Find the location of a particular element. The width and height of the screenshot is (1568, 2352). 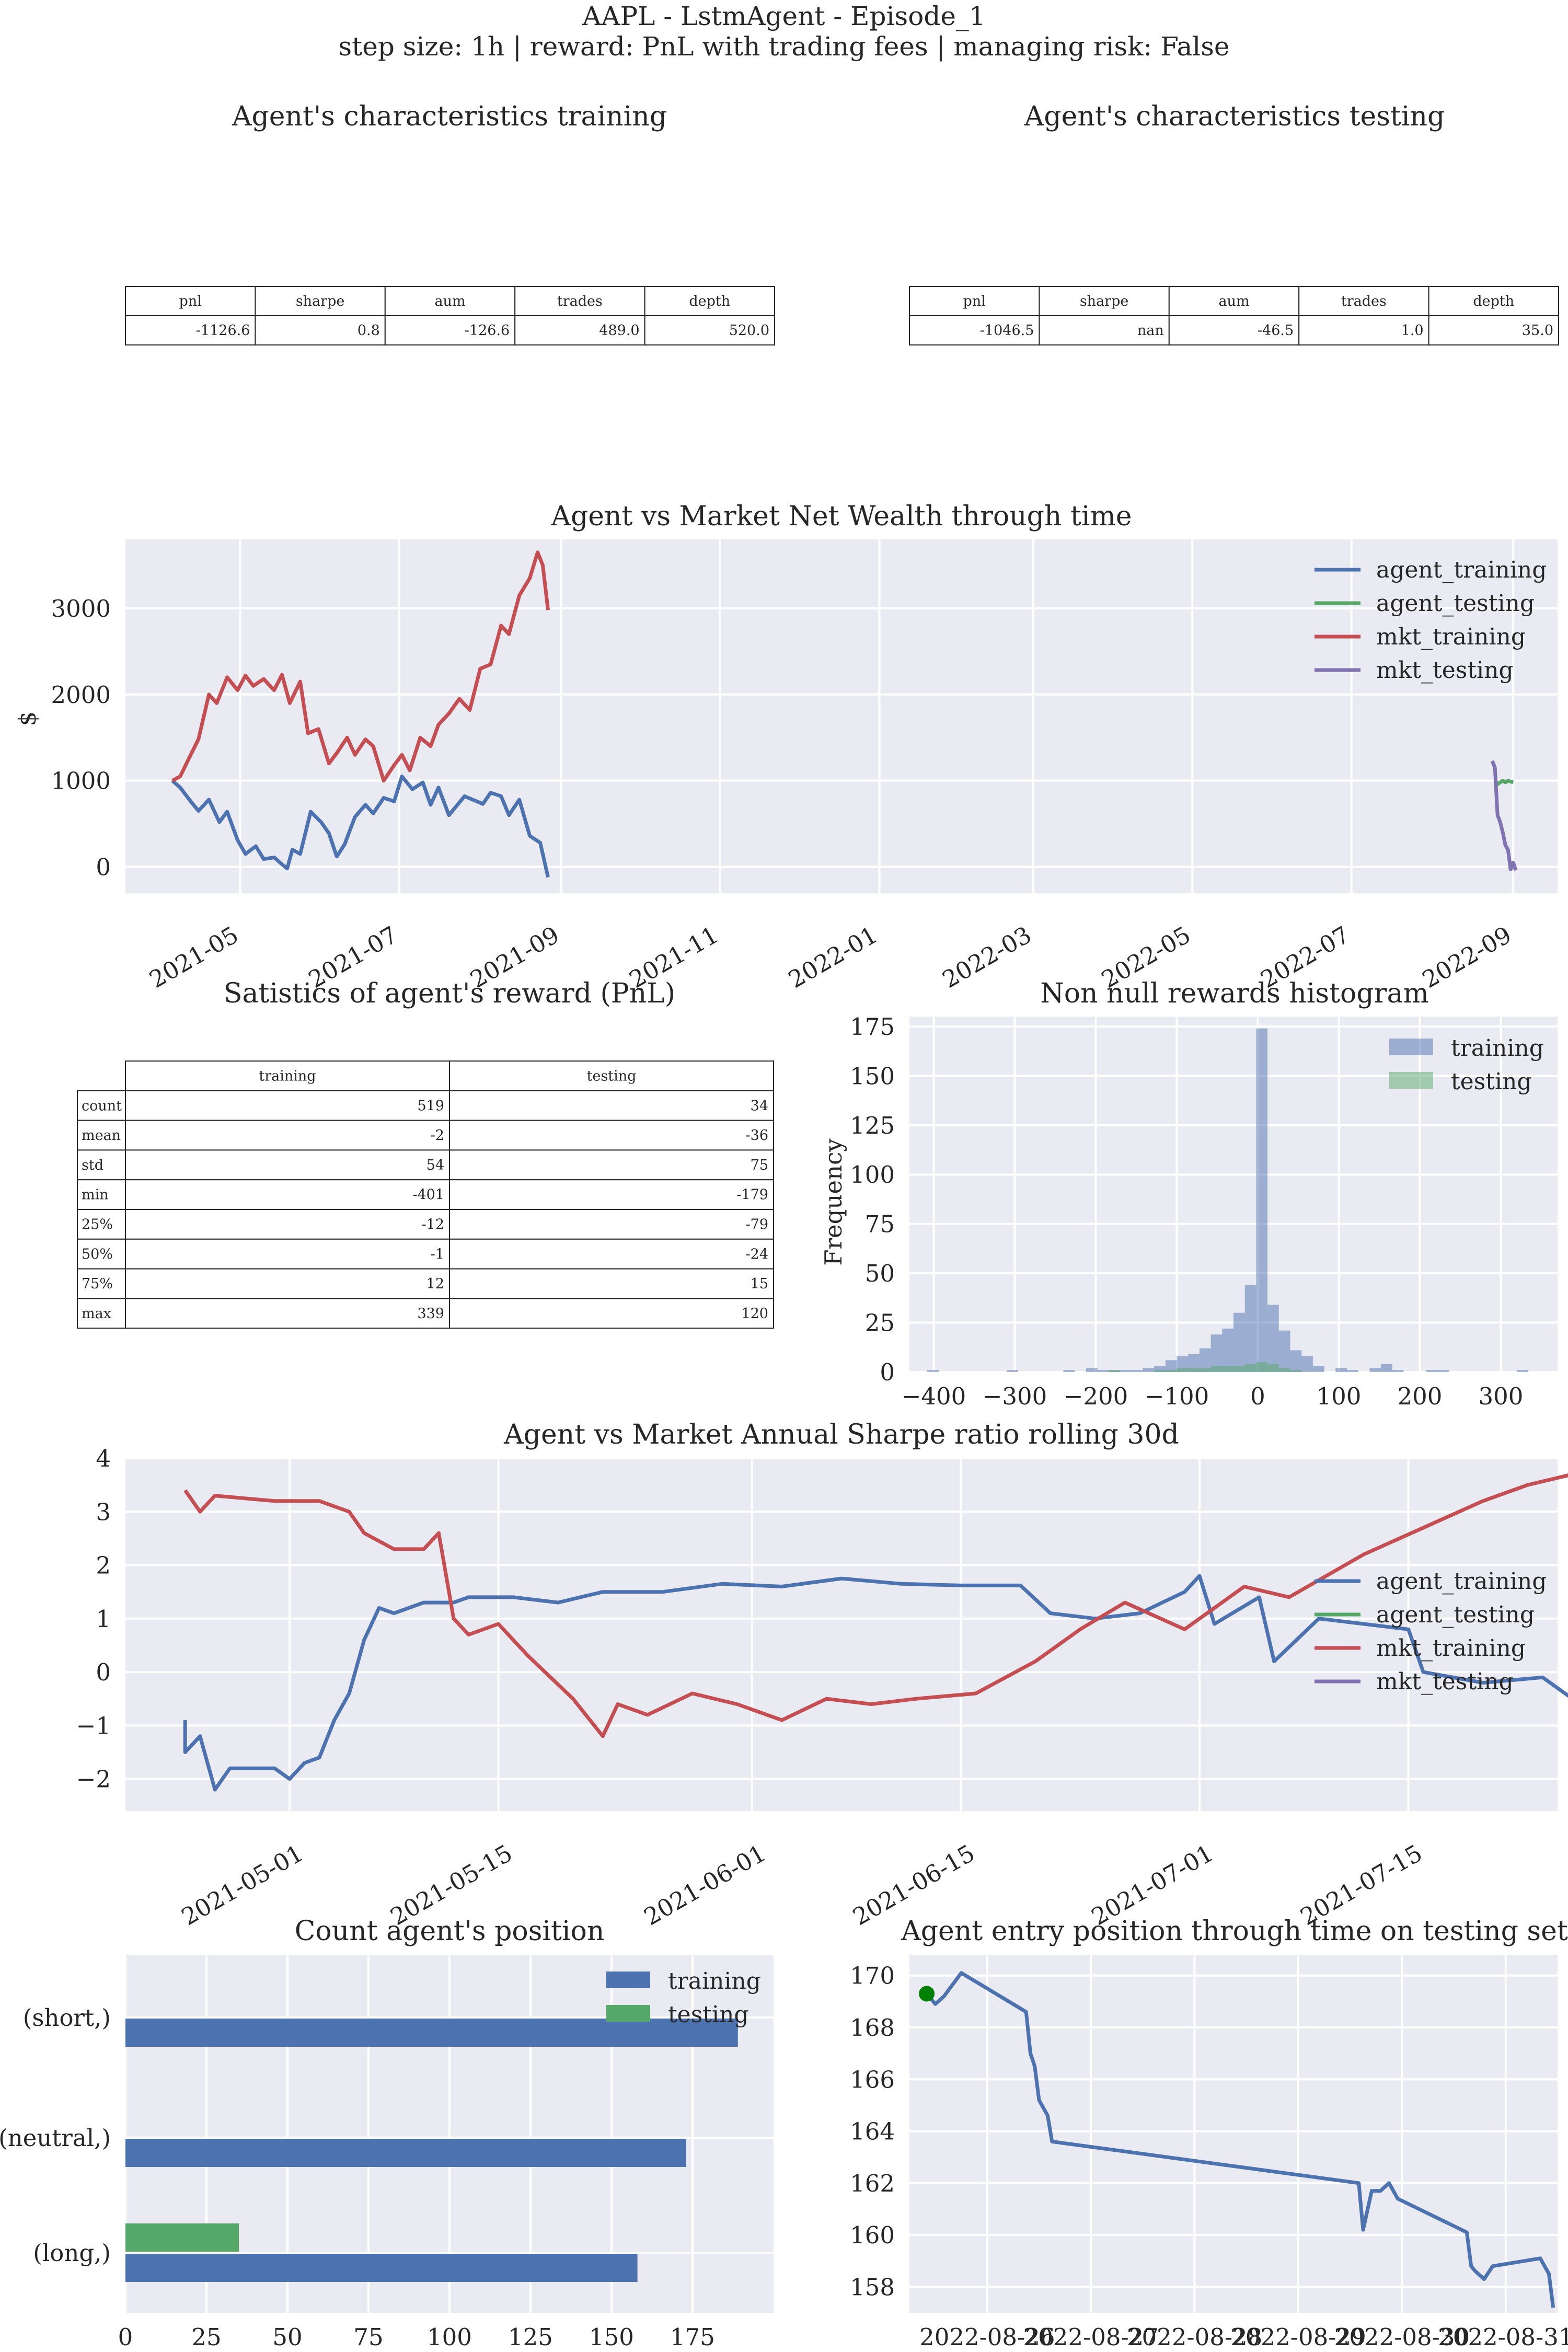

figure-title: AAPL - LstmAgent - Episode_1 is located at coordinates (783, 16).